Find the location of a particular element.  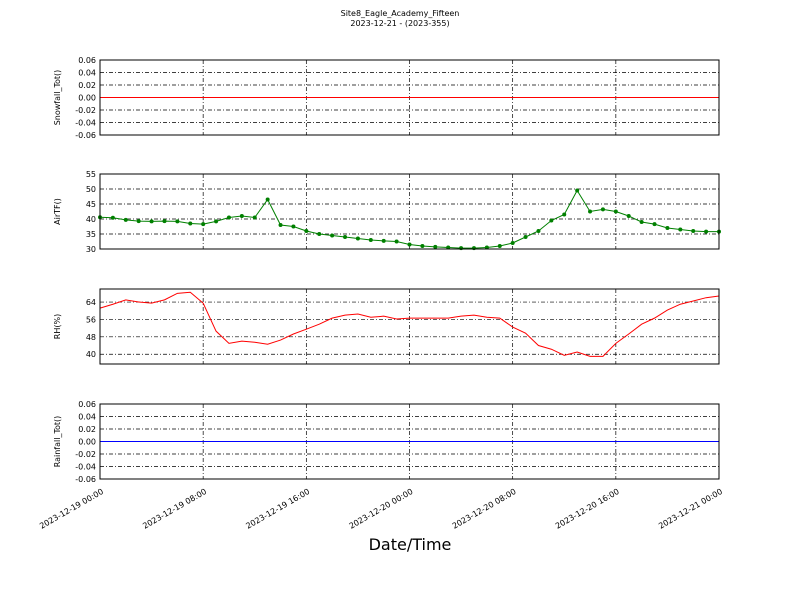

y-axis-label: Rainfall_Tot() is located at coordinates (57, 442).